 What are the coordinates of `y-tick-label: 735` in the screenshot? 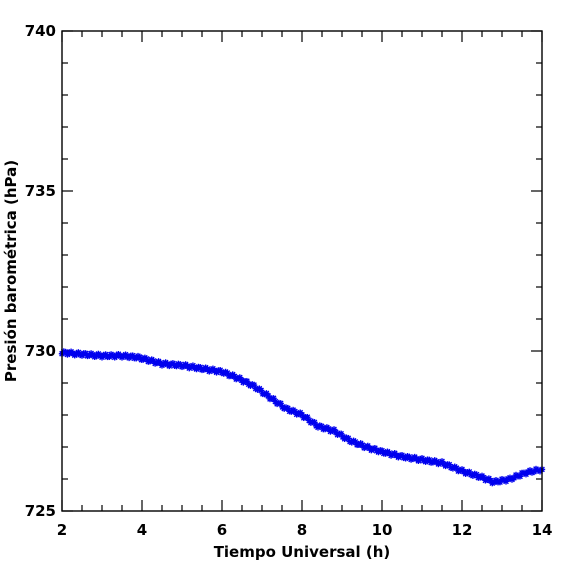 It's located at (40, 191).